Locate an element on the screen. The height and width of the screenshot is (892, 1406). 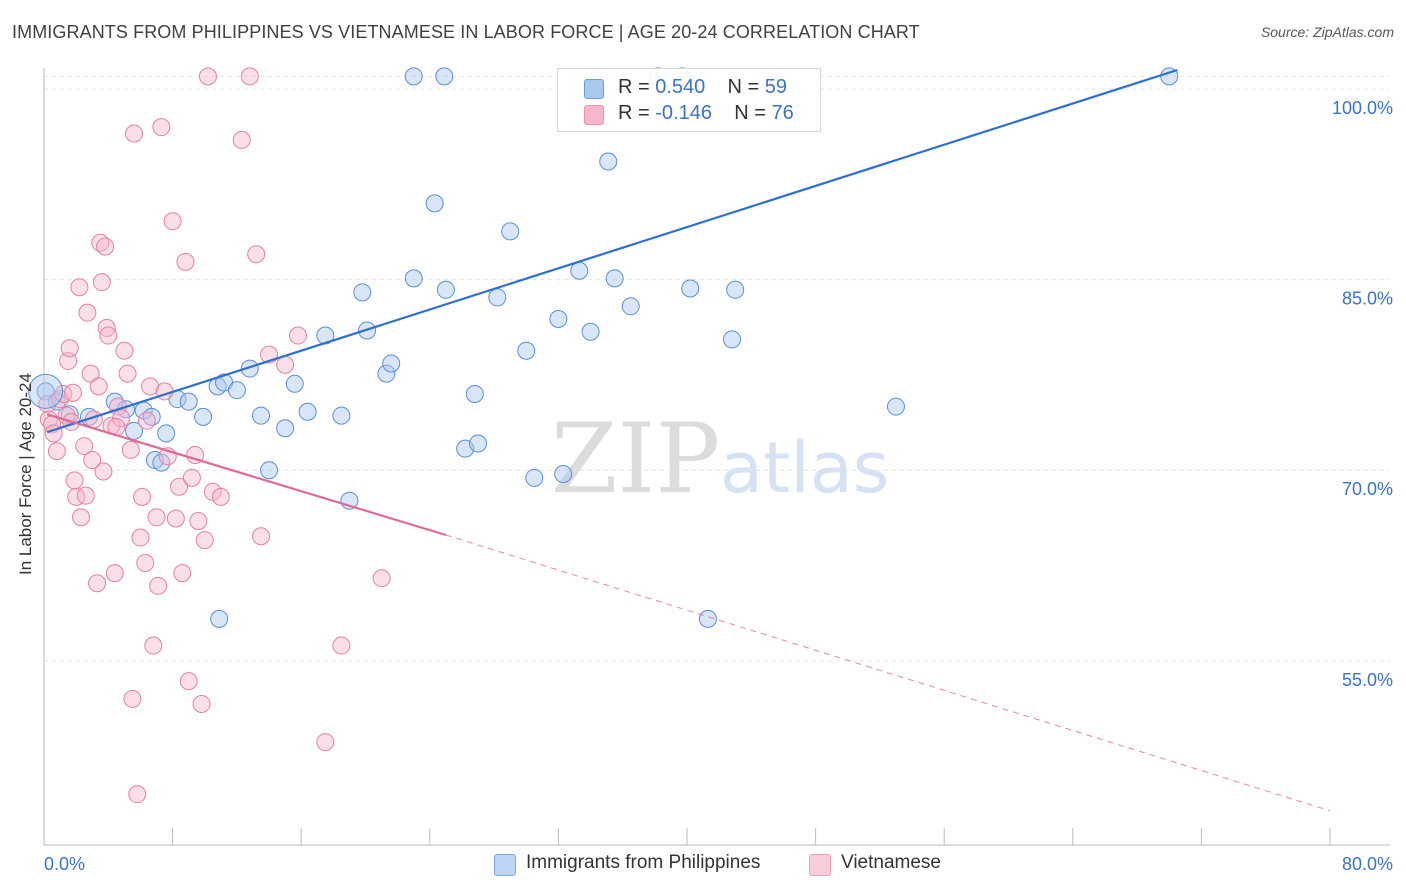
legend-swatch-vietnamese is located at coordinates (594, 115).